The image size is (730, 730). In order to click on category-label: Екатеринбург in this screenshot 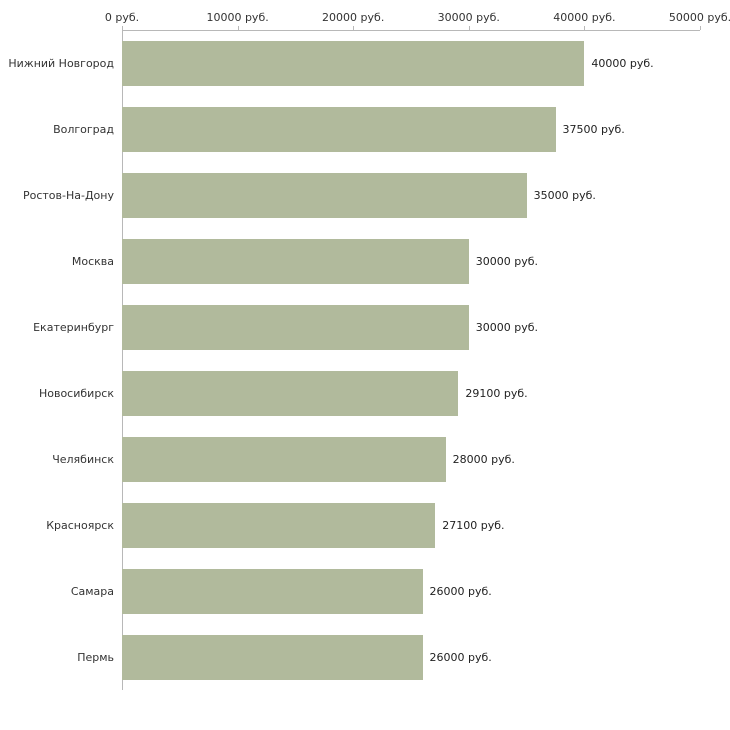, I will do `click(73, 327)`.